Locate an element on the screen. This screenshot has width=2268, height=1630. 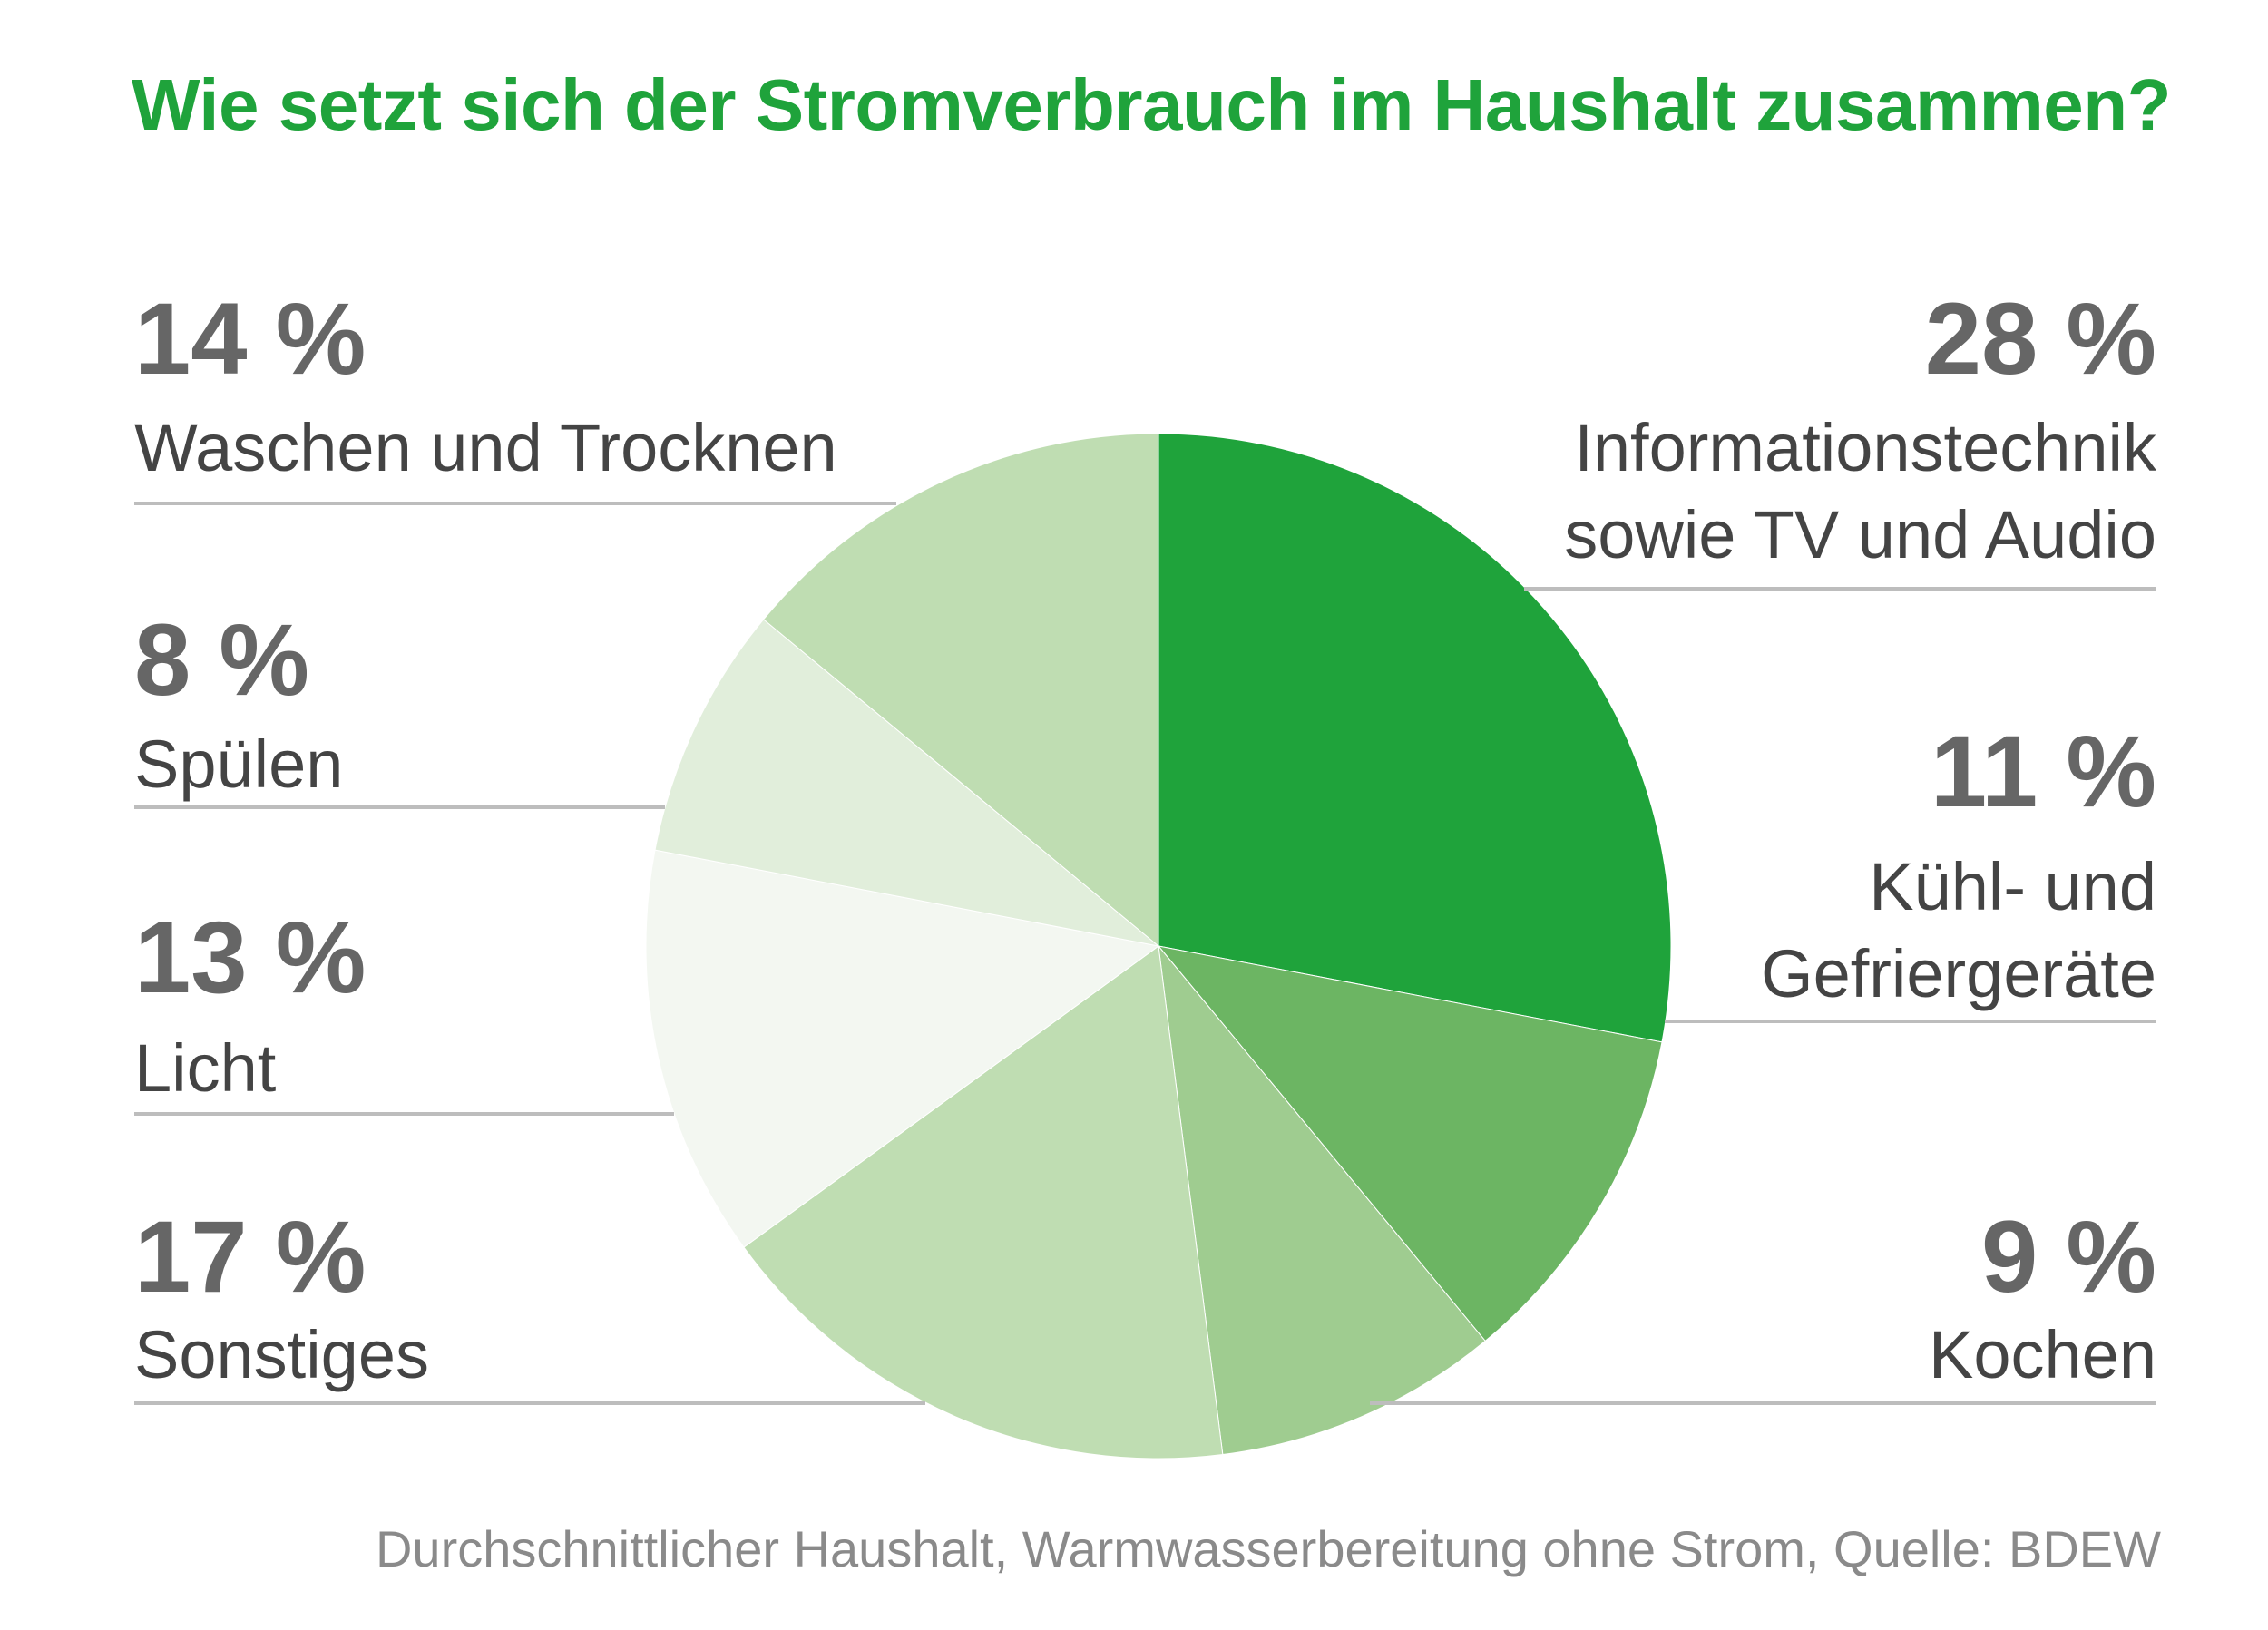
label-spuelen: Spülen is located at coordinates (239, 765).